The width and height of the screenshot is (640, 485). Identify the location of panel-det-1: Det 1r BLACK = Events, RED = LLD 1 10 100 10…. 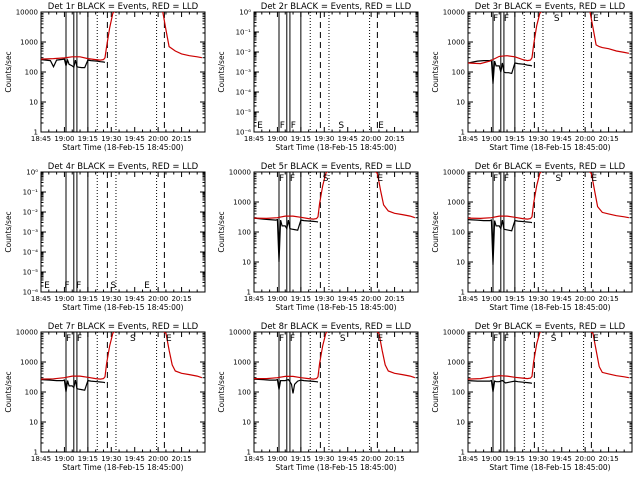
(106, 80).